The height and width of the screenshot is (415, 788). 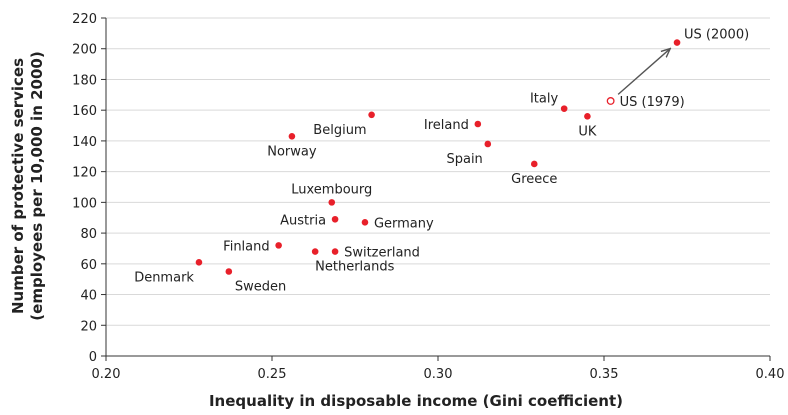 I want to click on trend-arrow, so click(x=643, y=72).